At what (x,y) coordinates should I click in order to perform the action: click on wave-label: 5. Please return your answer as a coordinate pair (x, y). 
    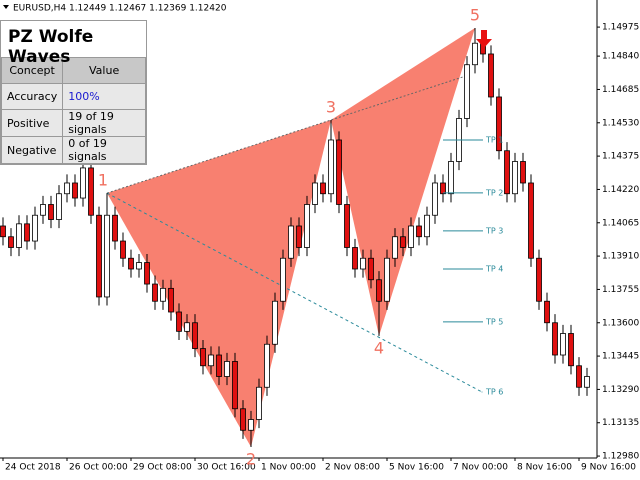
    Looking at the image, I should click on (475, 14).